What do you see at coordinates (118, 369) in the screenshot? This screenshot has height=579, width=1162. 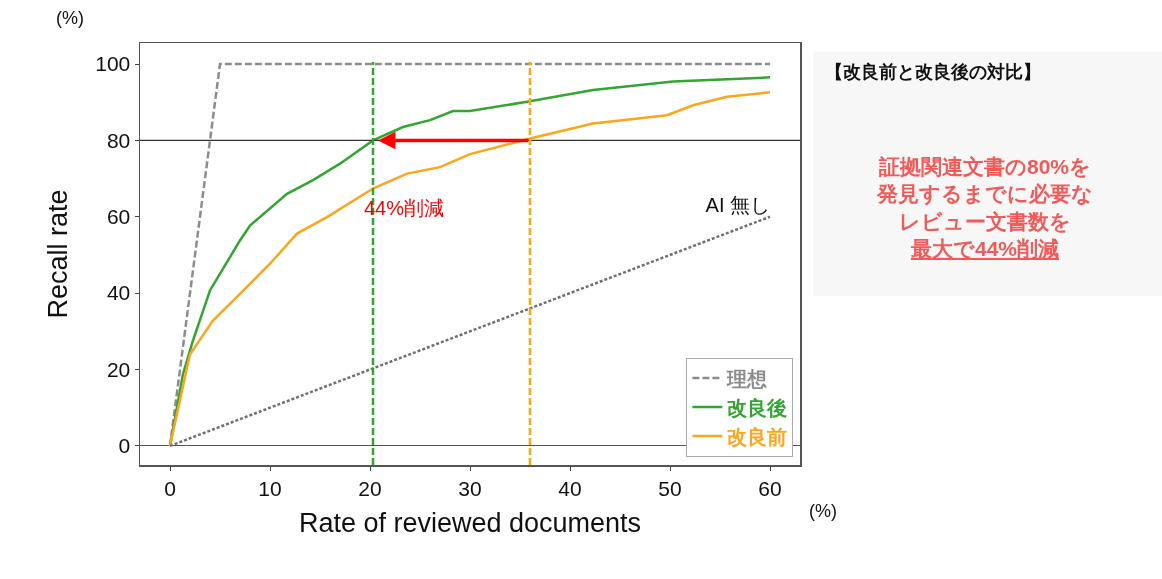 I see `y-tick-label: 20` at bounding box center [118, 369].